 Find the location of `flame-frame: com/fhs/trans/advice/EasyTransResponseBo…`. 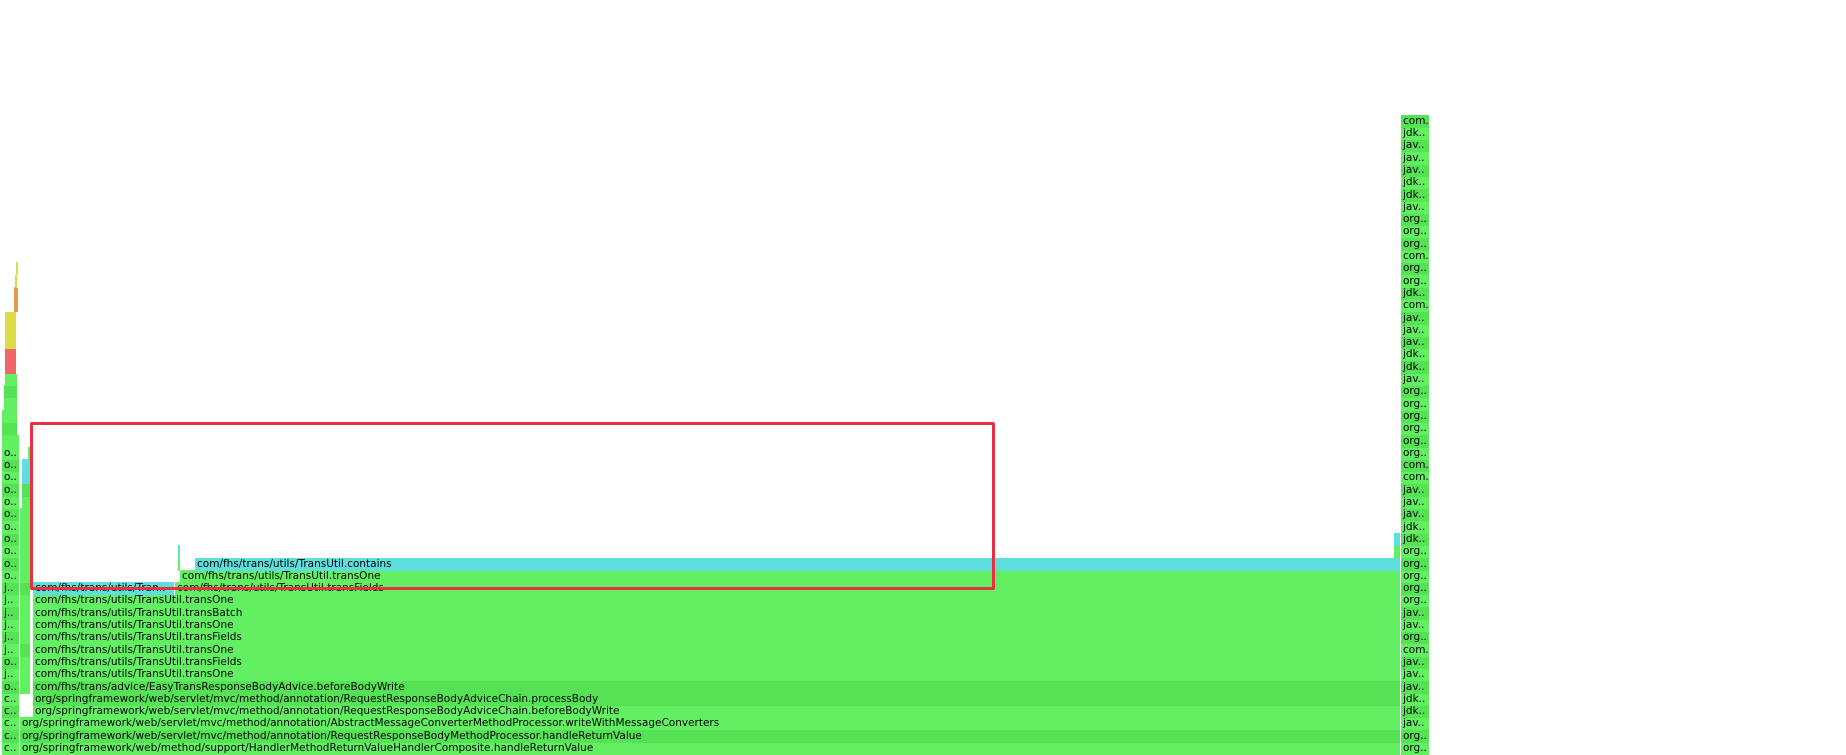

flame-frame: com/fhs/trans/advice/EasyTransResponseBo… is located at coordinates (717, 687).